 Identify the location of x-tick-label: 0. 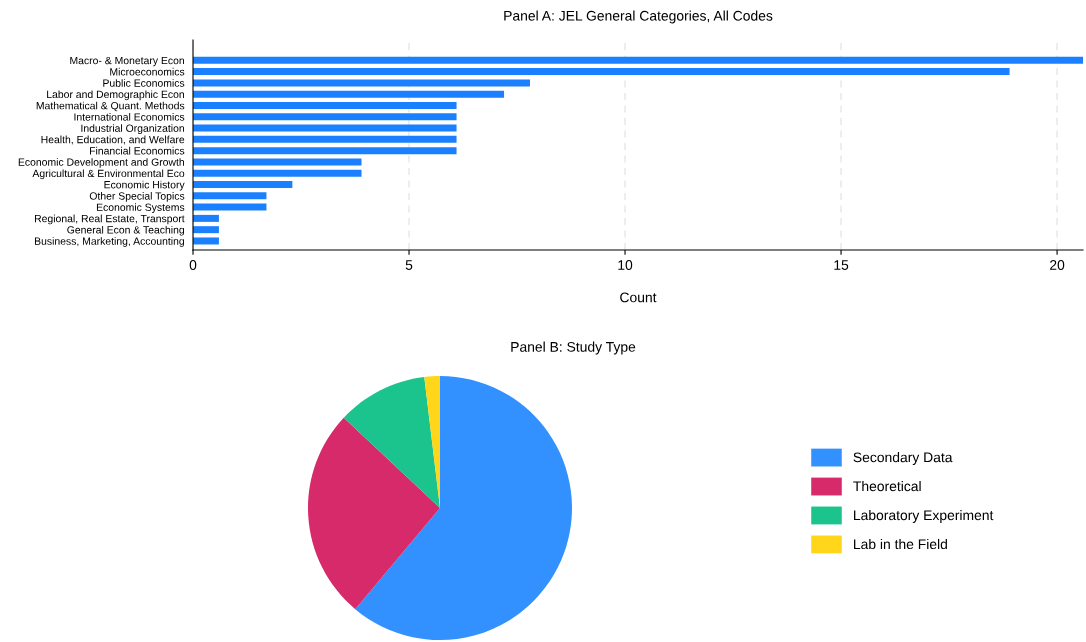
(193, 265).